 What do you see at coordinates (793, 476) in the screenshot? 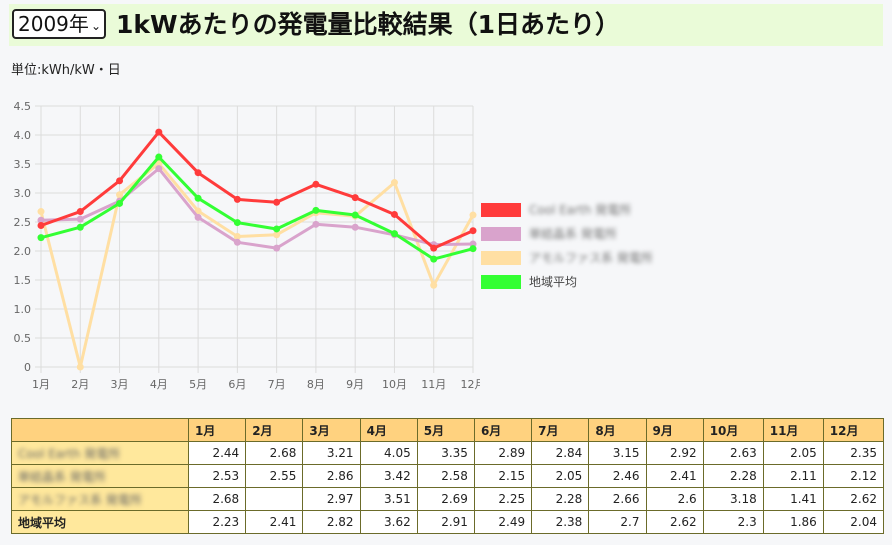
I see `table-cell: 2.11` at bounding box center [793, 476].